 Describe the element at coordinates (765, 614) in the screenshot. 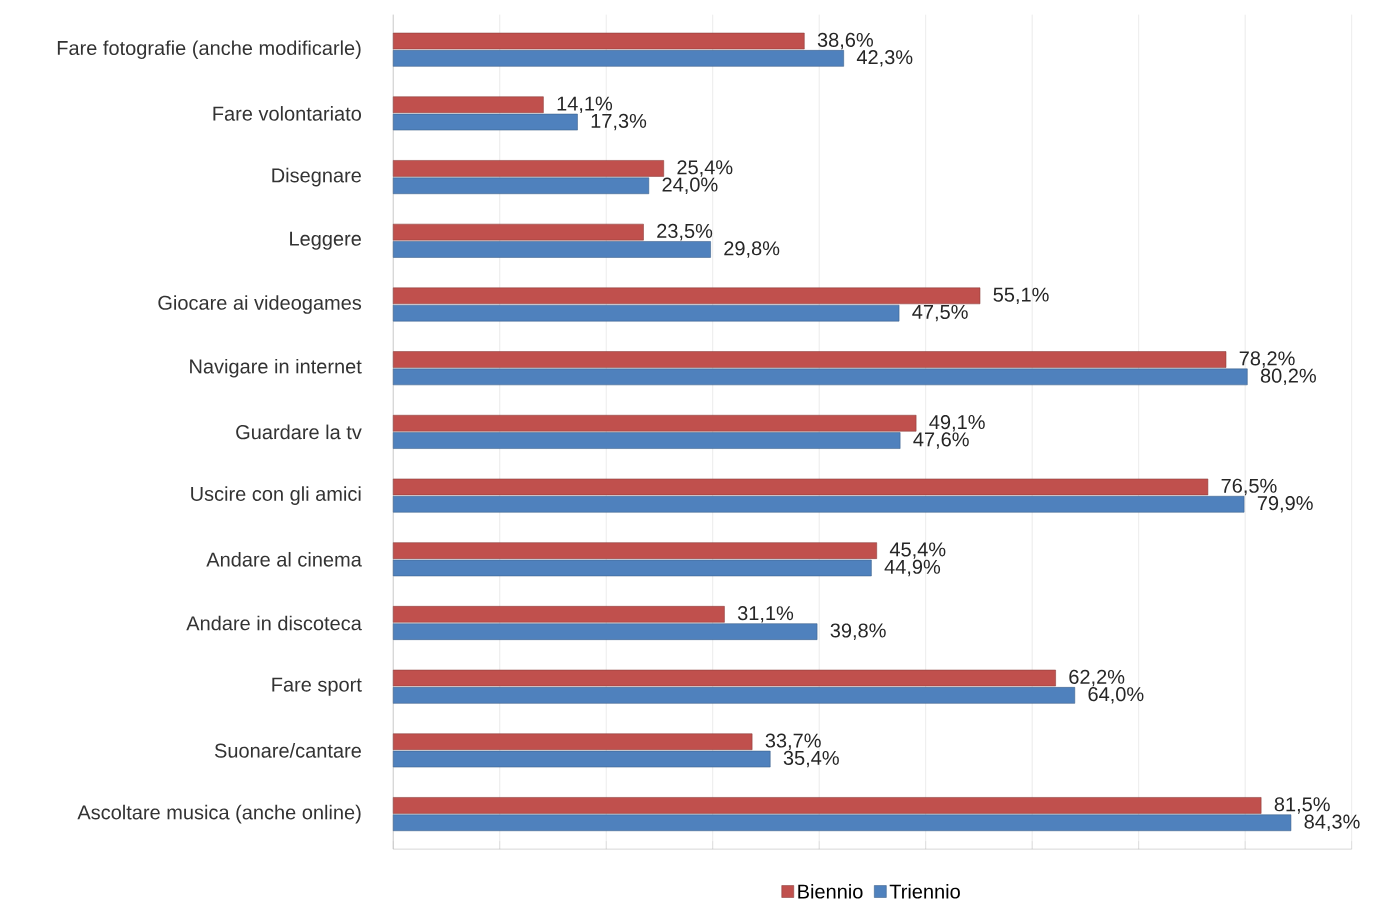

I see `data-label: 31,1%` at that location.